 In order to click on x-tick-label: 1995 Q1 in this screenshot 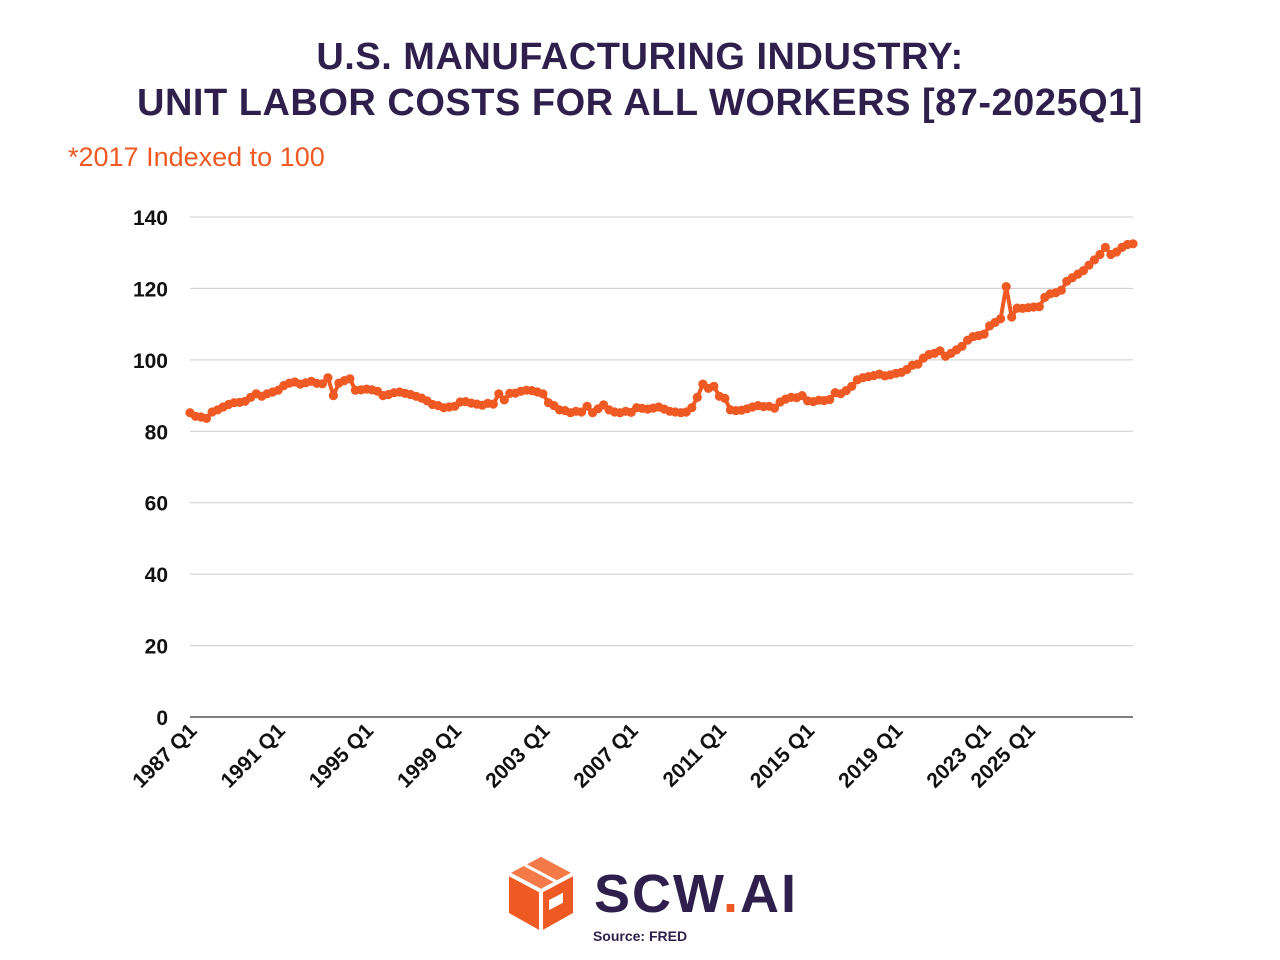, I will do `click(341, 755)`.